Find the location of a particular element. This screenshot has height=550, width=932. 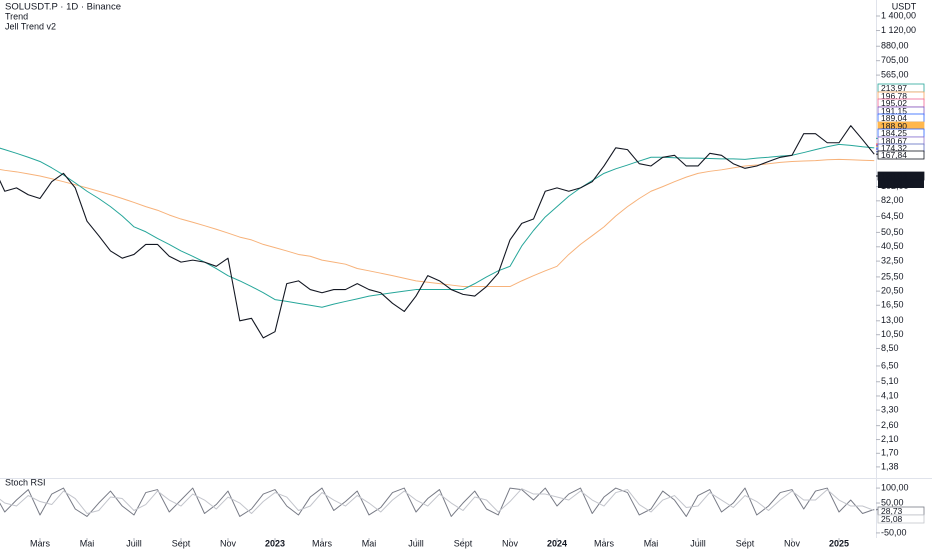

y-tick-label: 40,50 is located at coordinates (892, 246).